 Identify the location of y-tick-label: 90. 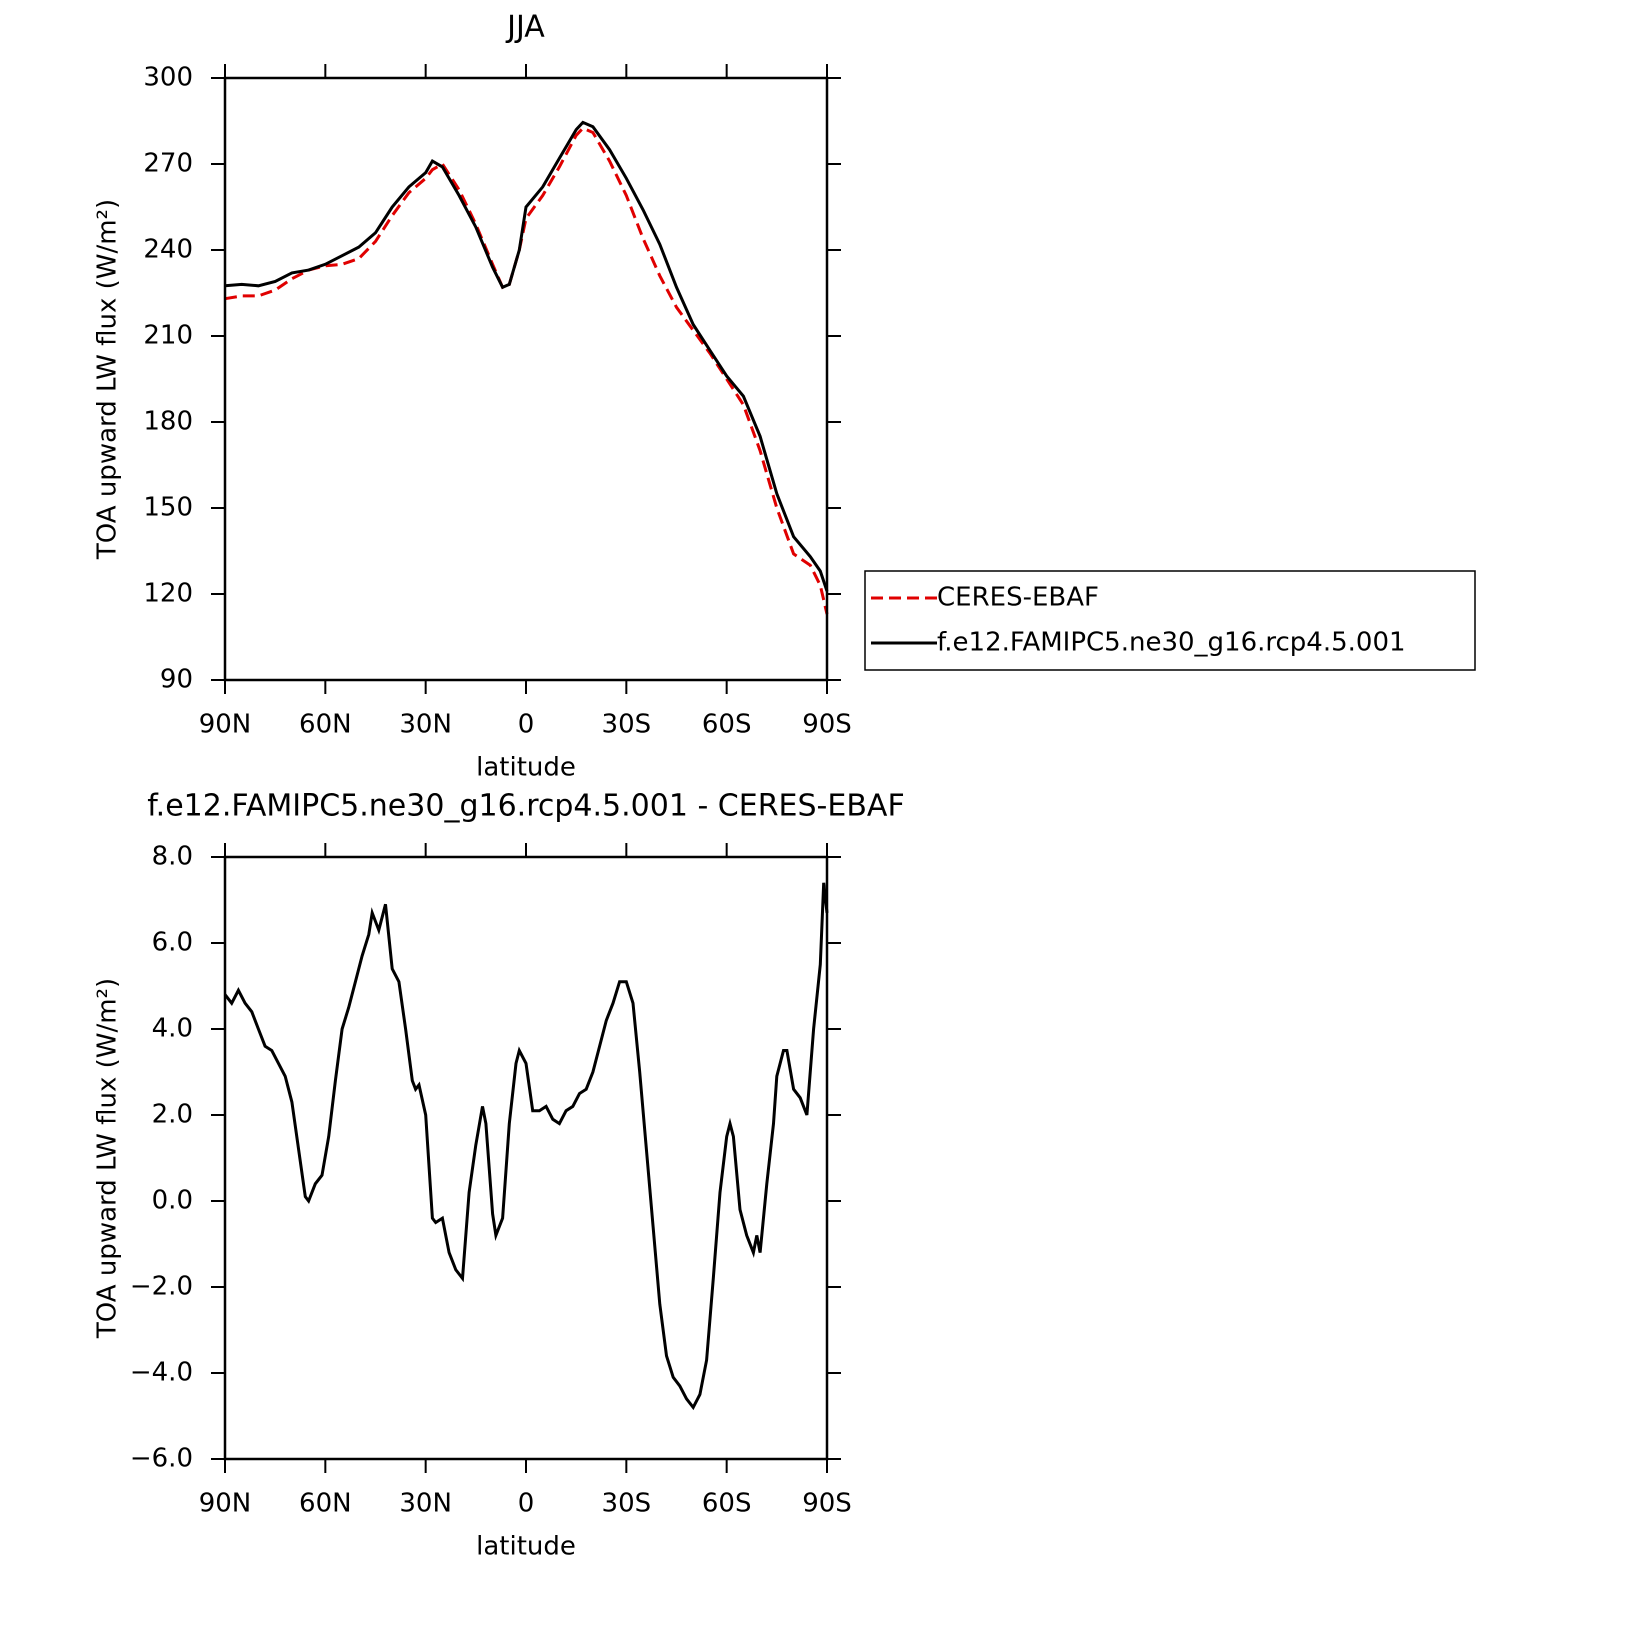
(176, 680).